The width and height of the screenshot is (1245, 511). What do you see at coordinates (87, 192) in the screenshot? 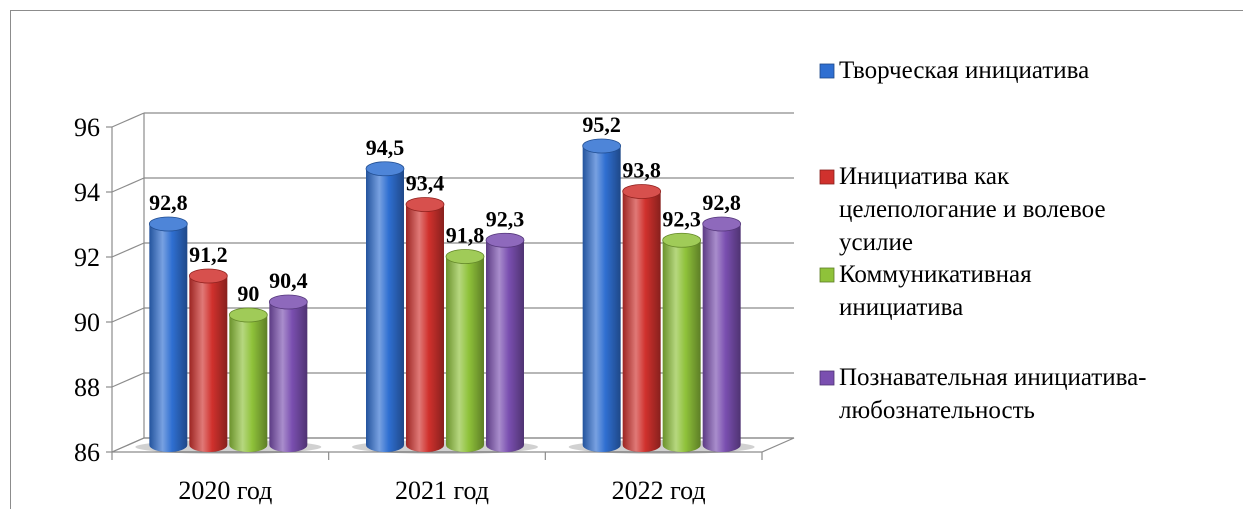
I see `y-tick-label: 94` at bounding box center [87, 192].